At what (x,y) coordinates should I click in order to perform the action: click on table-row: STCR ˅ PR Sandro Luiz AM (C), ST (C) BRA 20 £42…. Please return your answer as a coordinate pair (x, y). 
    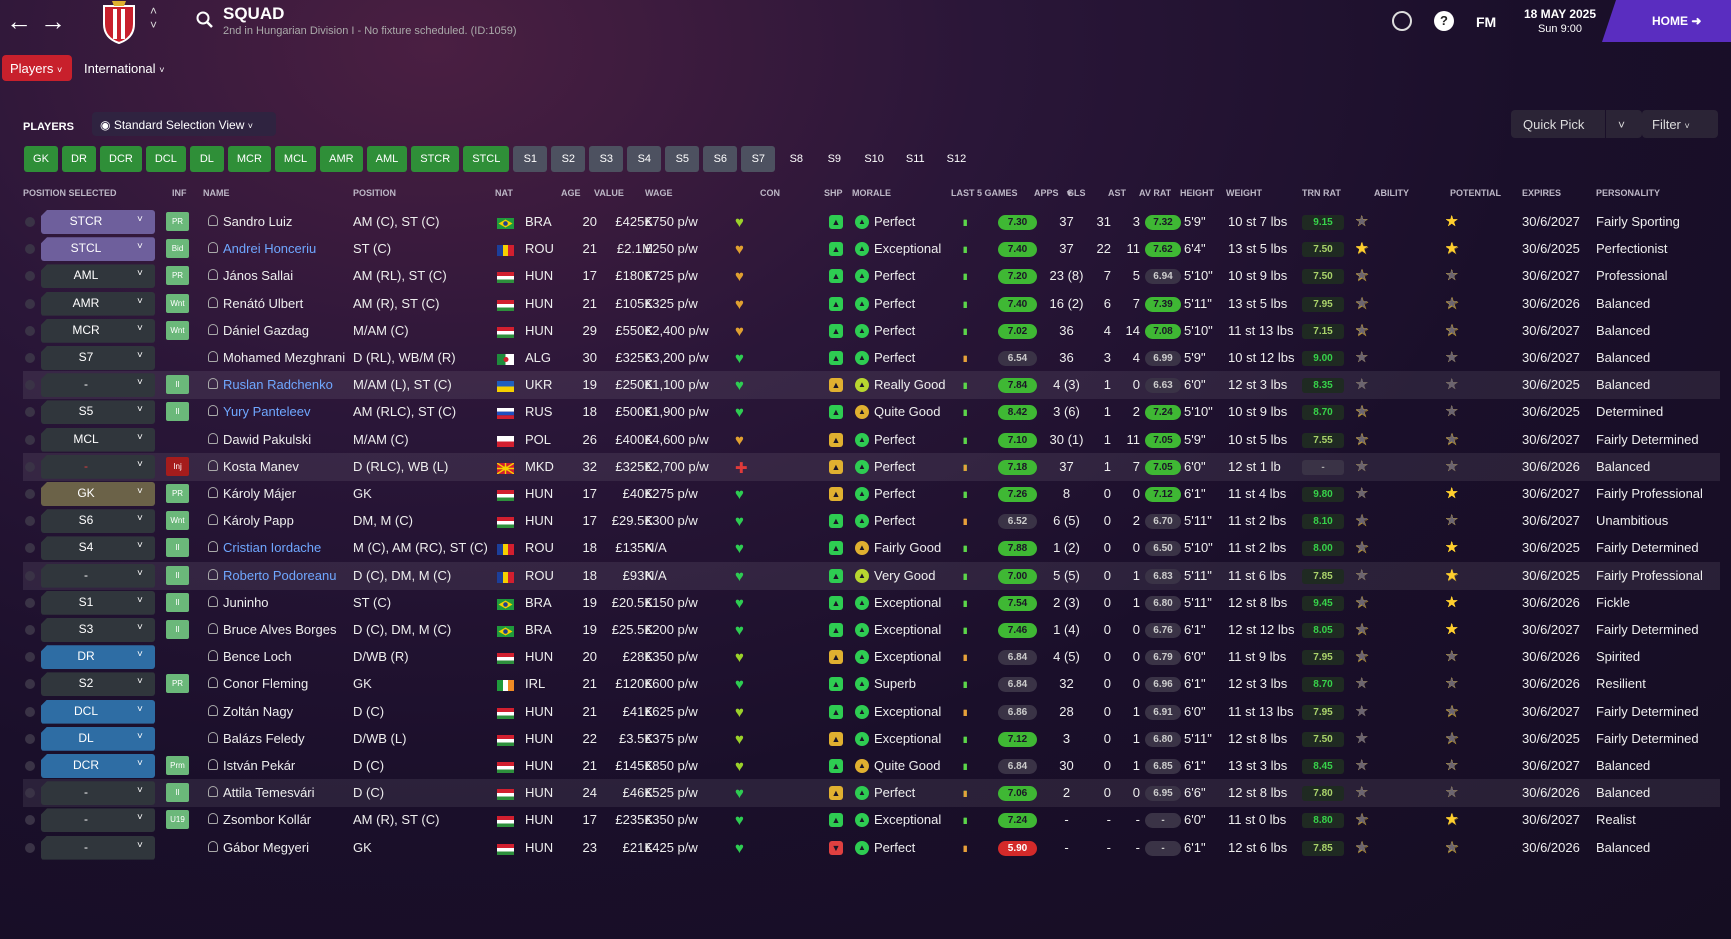
    Looking at the image, I should click on (871, 222).